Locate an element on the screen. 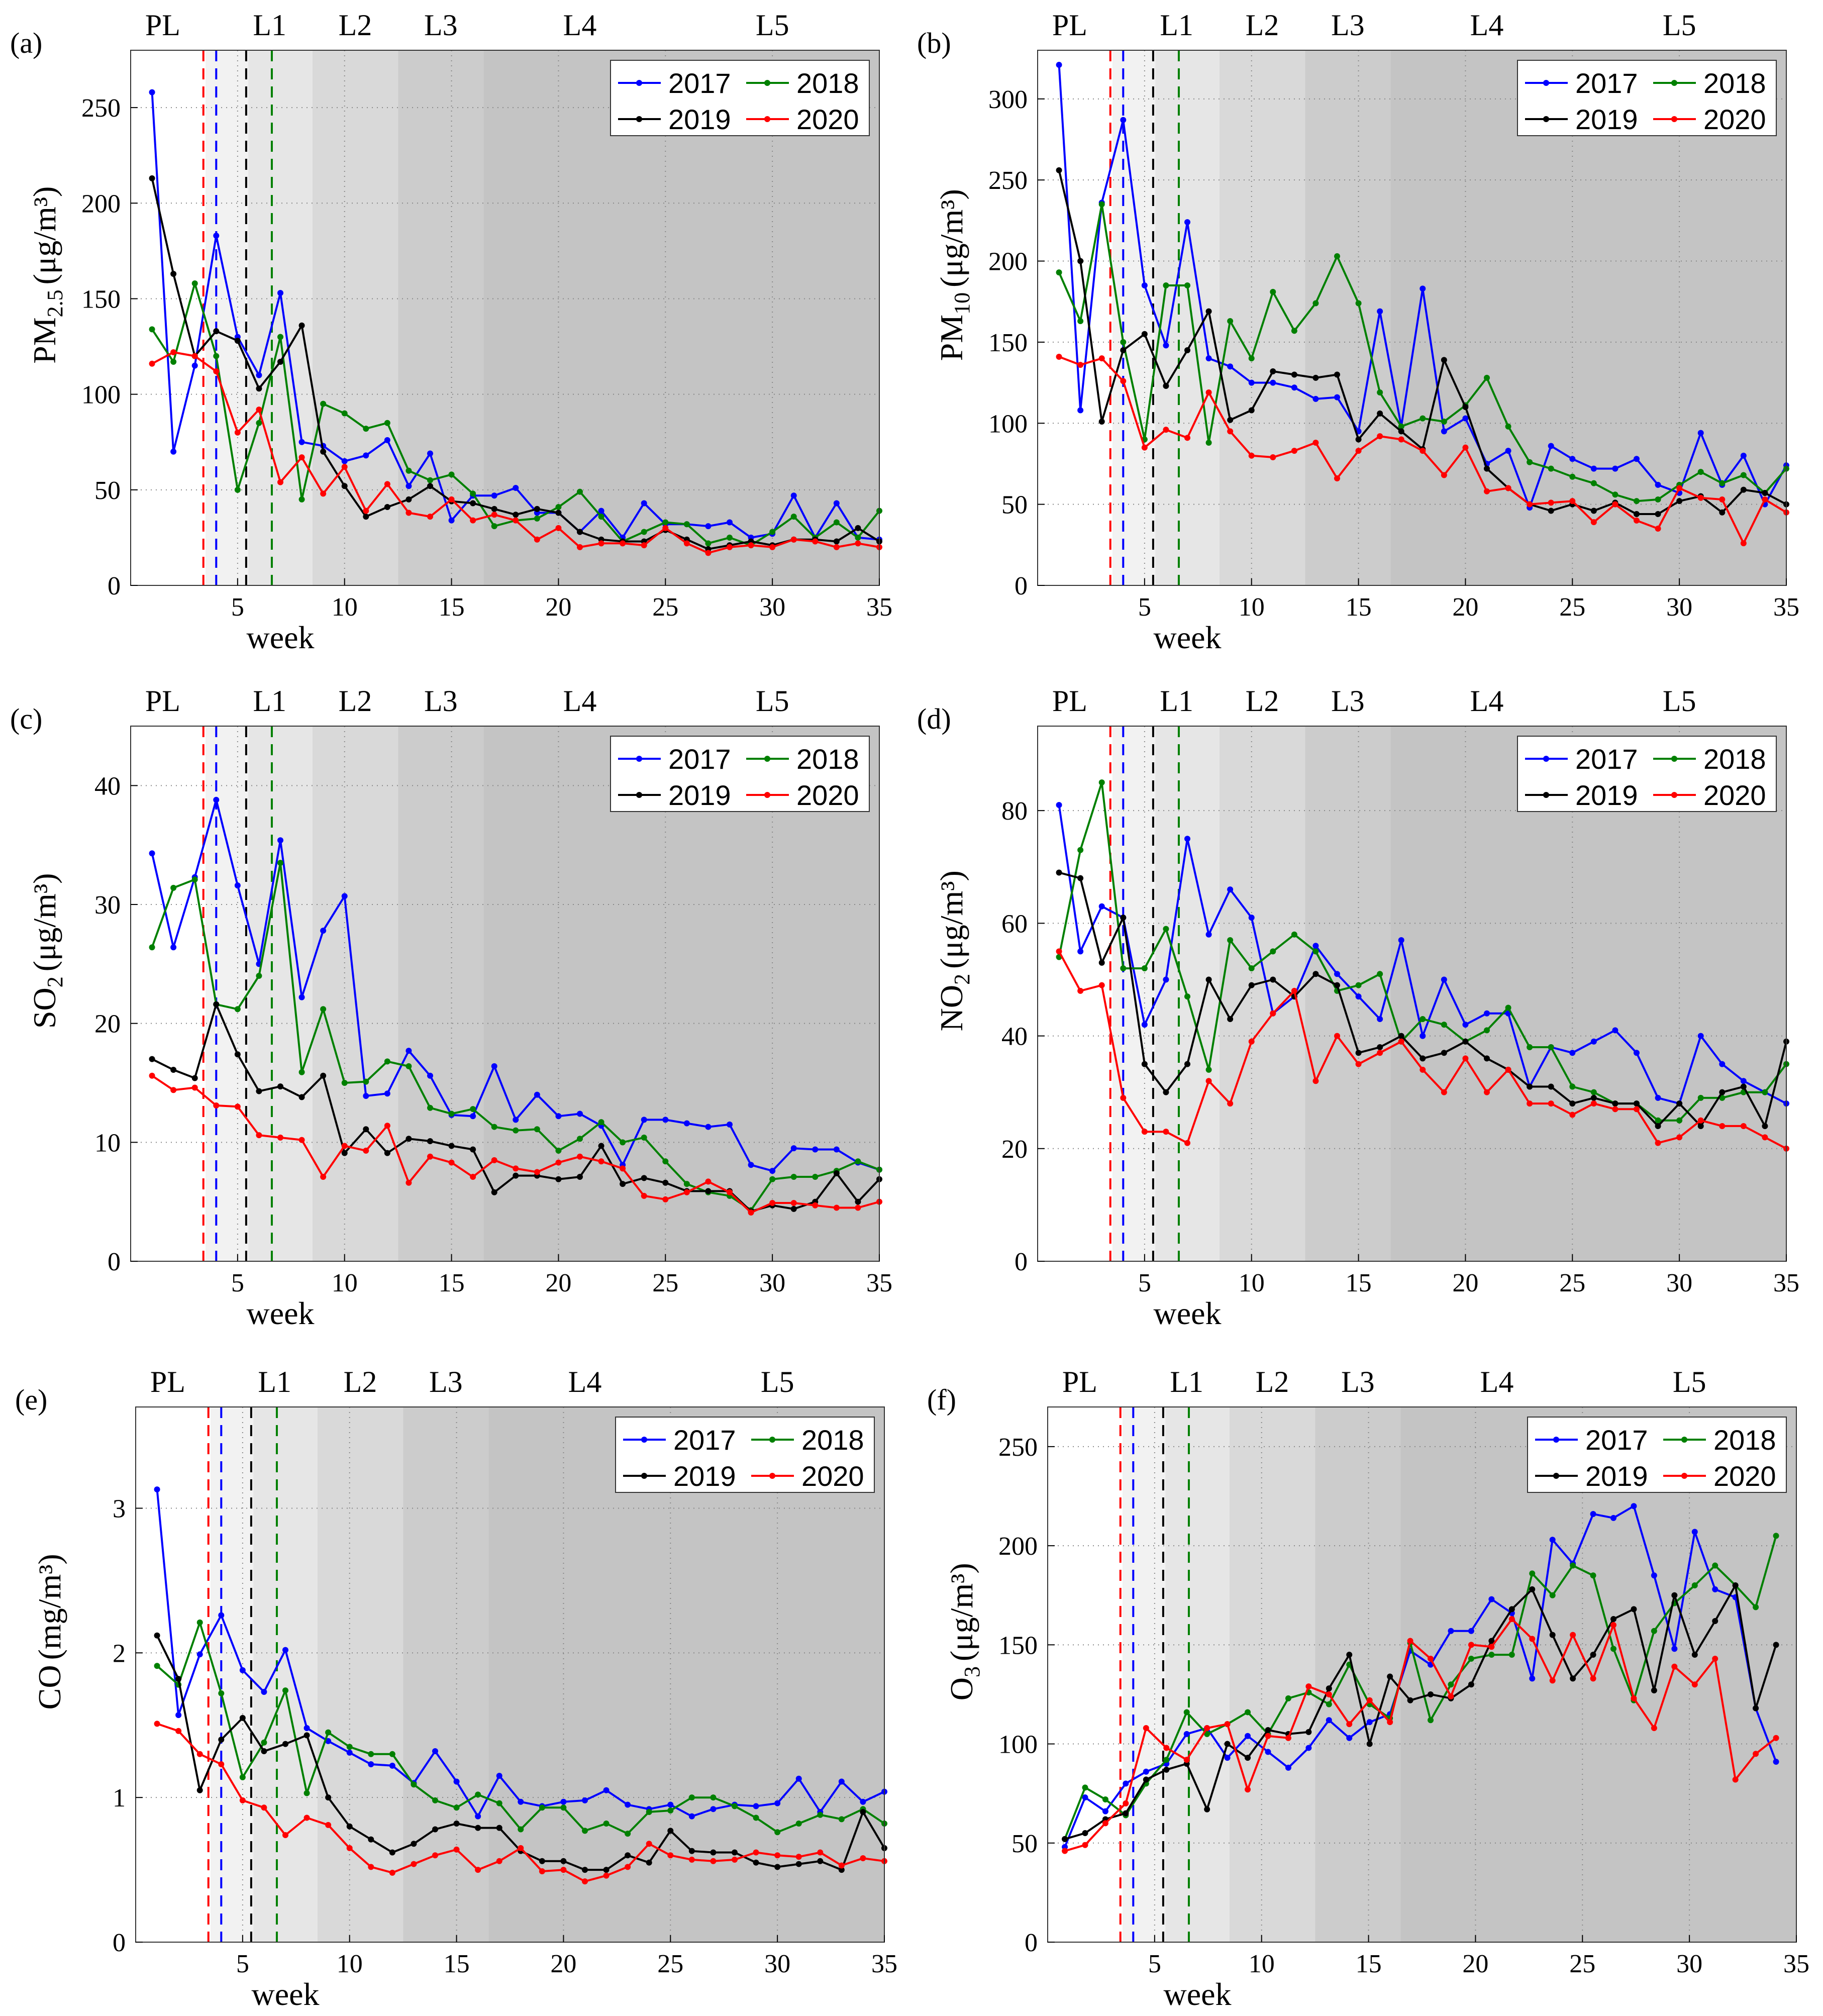 Image resolution: width=1823 pixels, height=2016 pixels. y-tick-label: 0 is located at coordinates (114, 1262).